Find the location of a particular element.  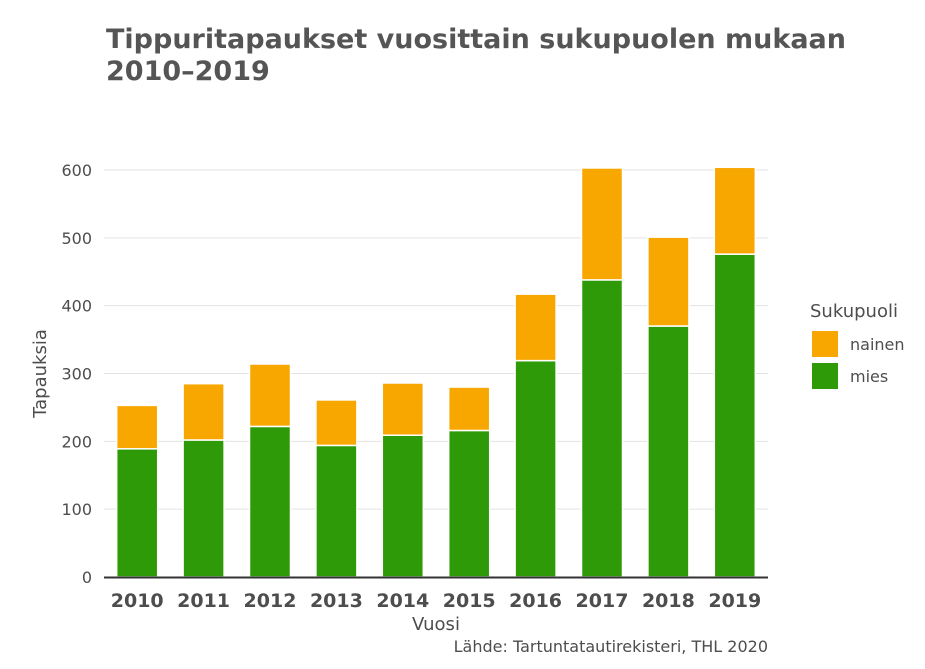

bar-nainen-2012 is located at coordinates (270, 395).